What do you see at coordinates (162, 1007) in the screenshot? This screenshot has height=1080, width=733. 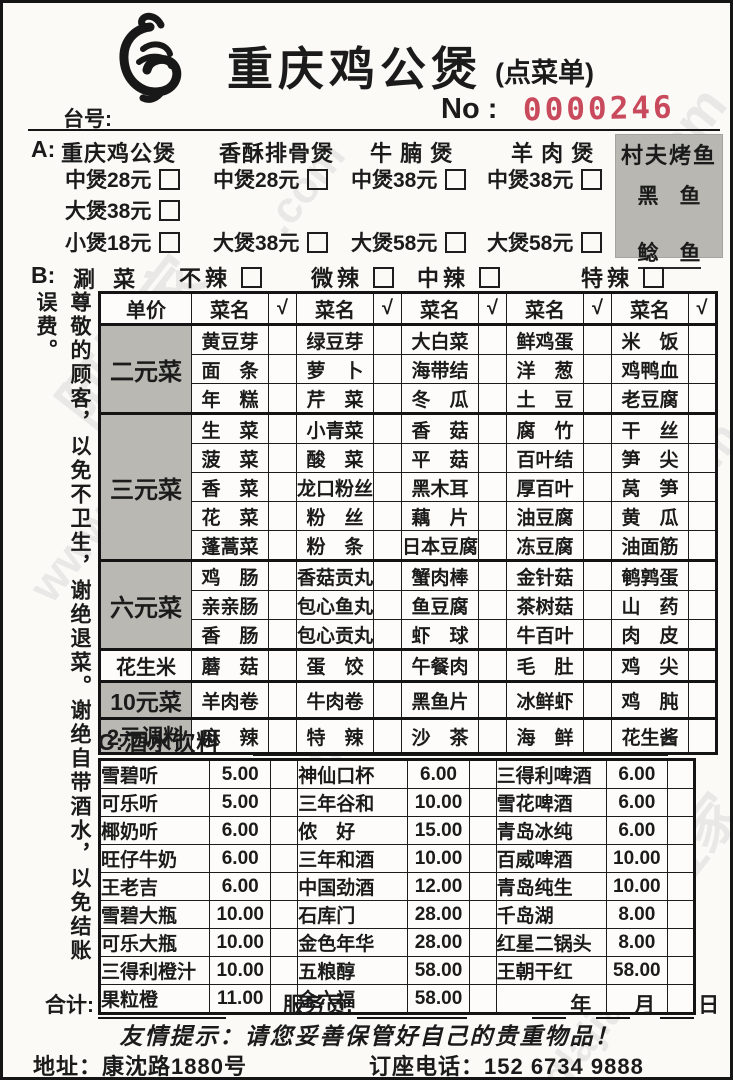 I see `total-input-line` at bounding box center [162, 1007].